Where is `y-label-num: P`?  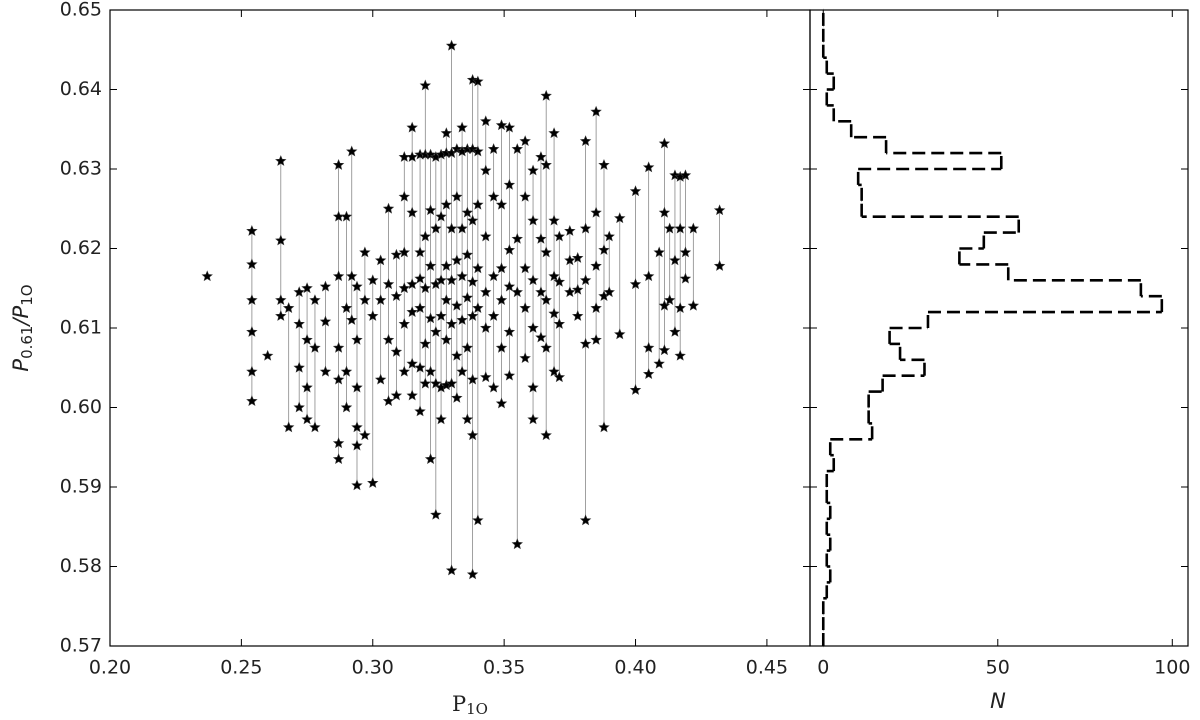
y-label-num: P is located at coordinates (21, 365).